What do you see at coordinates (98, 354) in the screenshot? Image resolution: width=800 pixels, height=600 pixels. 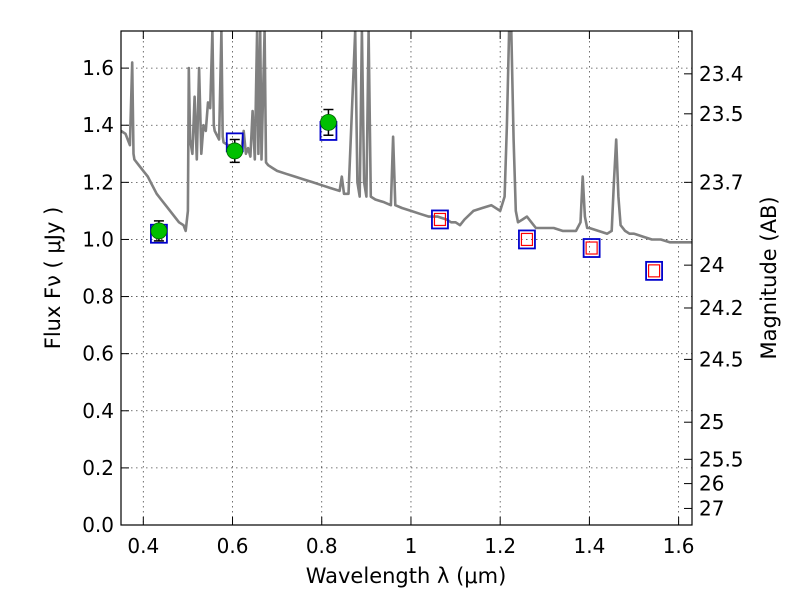 I see `y-tick-label: 0.6` at bounding box center [98, 354].